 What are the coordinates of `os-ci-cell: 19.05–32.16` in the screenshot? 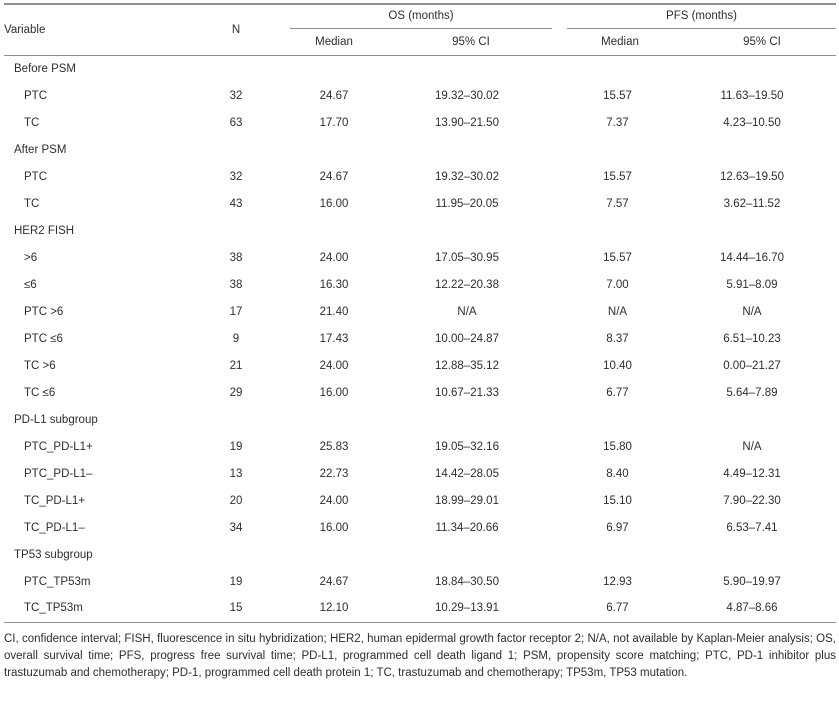 It's located at (467, 446).